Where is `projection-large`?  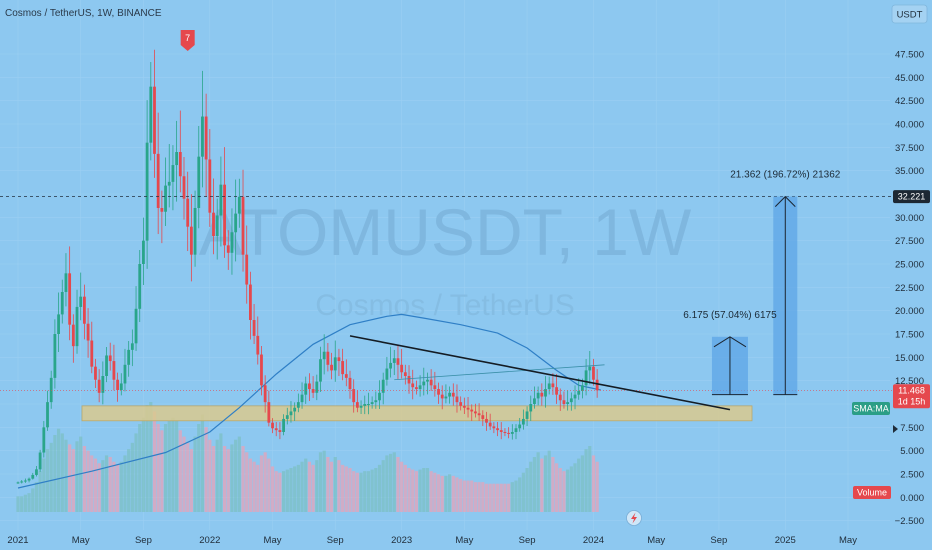
projection-large is located at coordinates (785, 295).